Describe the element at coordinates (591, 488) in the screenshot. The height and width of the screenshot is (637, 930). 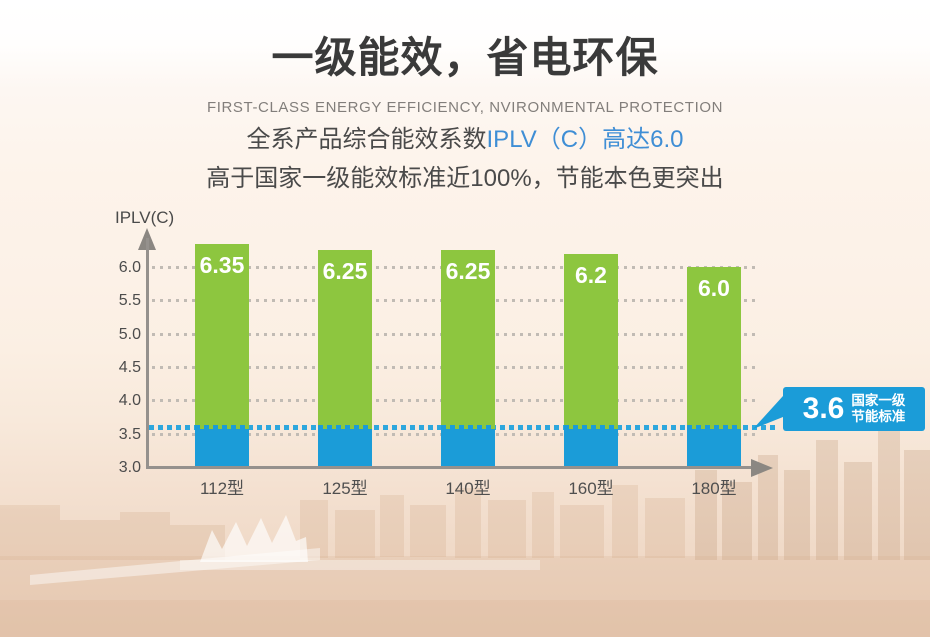
I see `x-tick-label-160型: 160型` at that location.